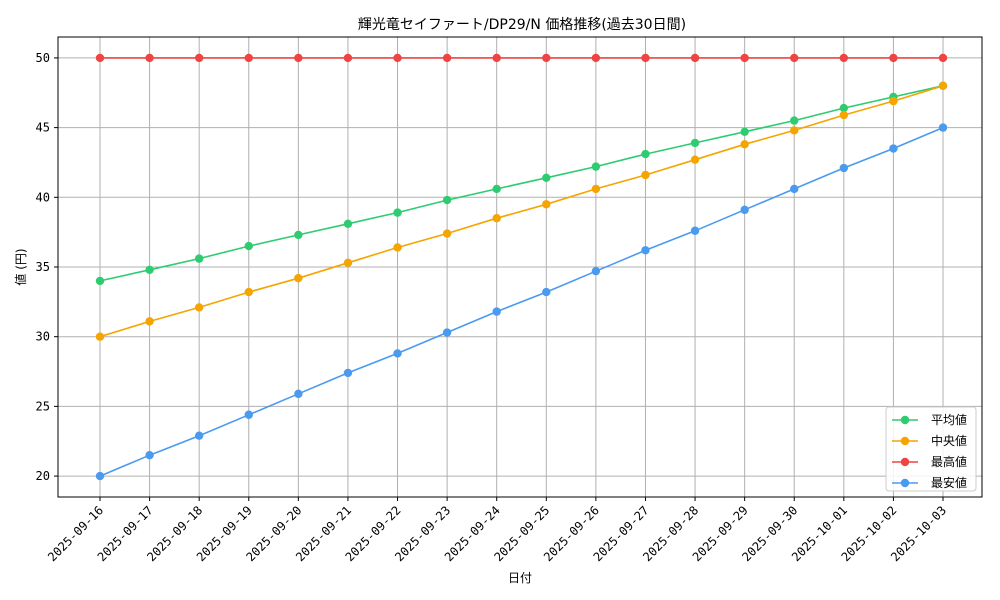 This screenshot has height=600, width=1000. What do you see at coordinates (43, 128) in the screenshot?
I see `y-tick-label: 45` at bounding box center [43, 128].